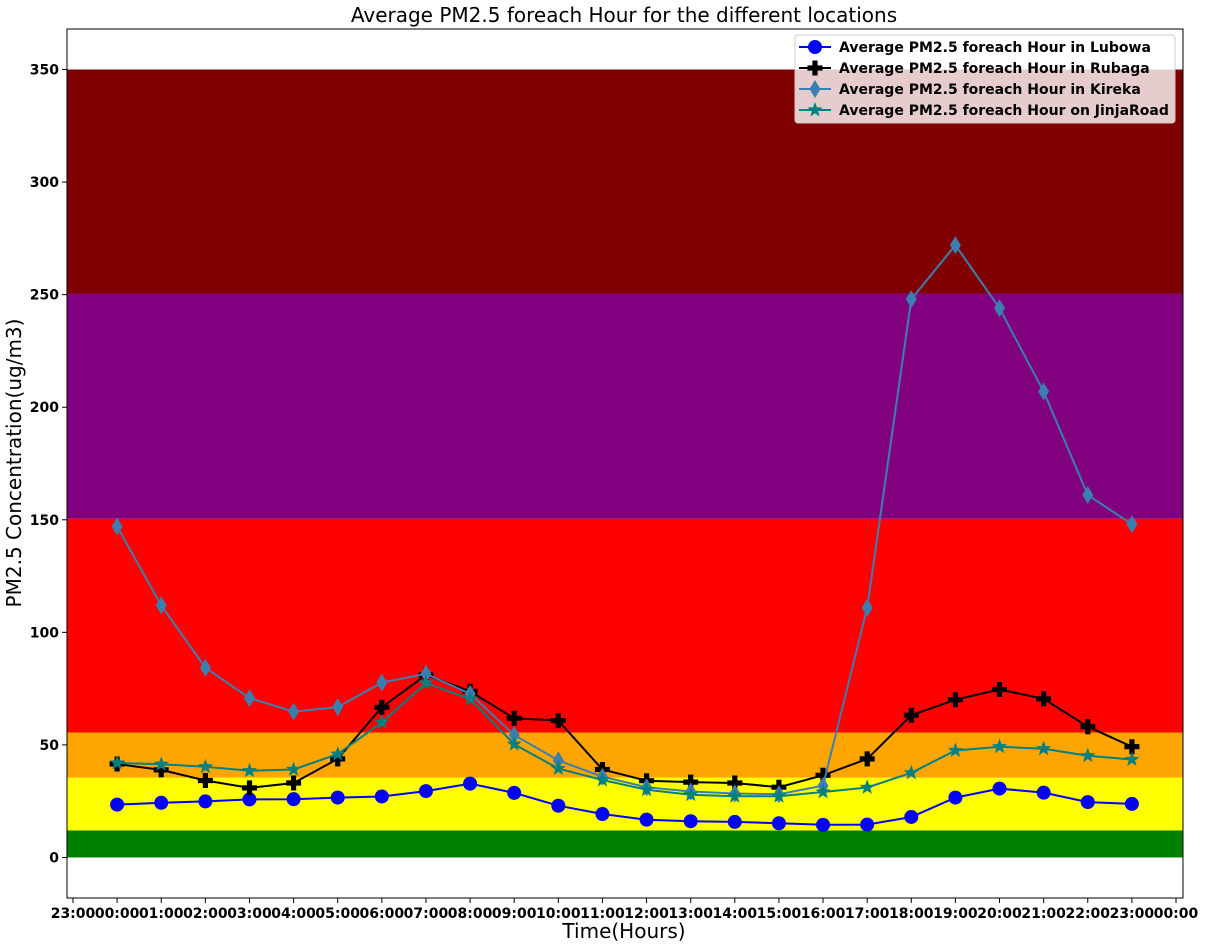 The height and width of the screenshot is (949, 1205). Describe the element at coordinates (44, 521) in the screenshot. I see `y-tick-label: 150` at that location.